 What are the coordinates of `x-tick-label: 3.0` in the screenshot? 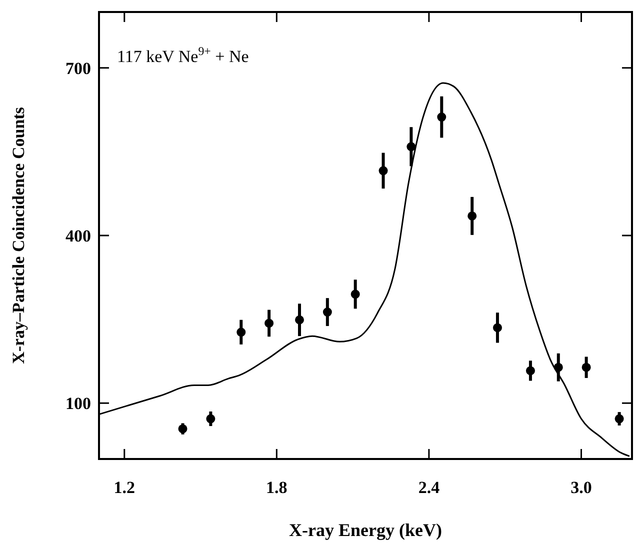 It's located at (581, 487).